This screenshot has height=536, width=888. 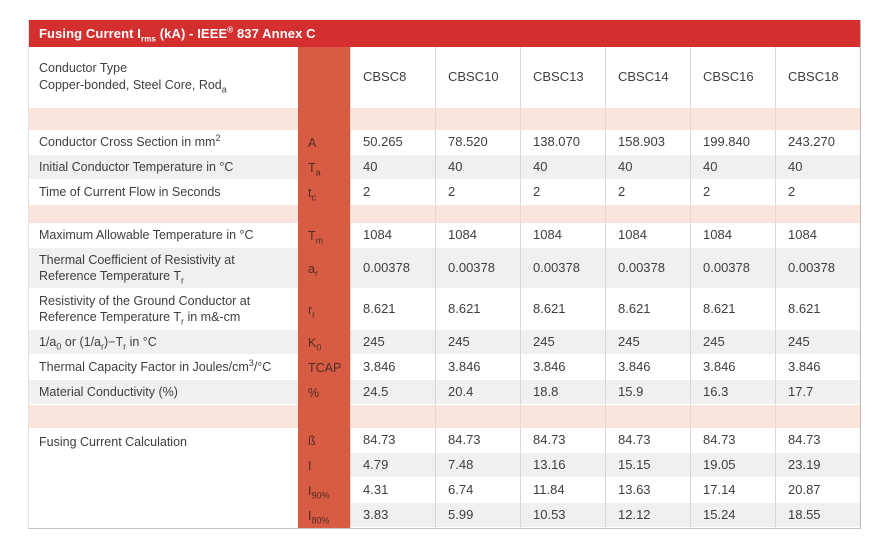 I want to click on row-symbol: K0, so click(x=324, y=342).